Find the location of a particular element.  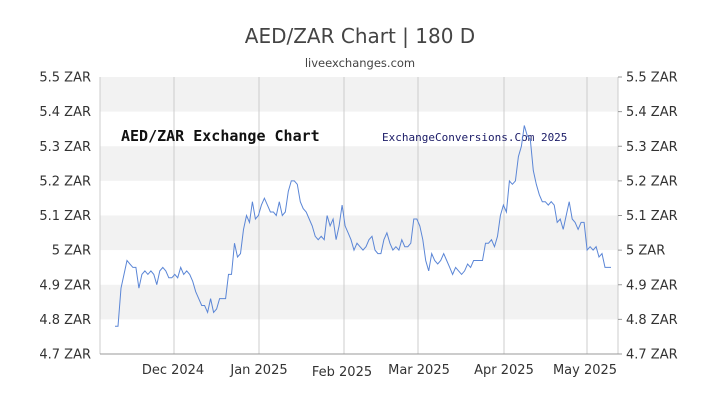

y-tick-label-left: 4.7 ZAR is located at coordinates (65, 355).